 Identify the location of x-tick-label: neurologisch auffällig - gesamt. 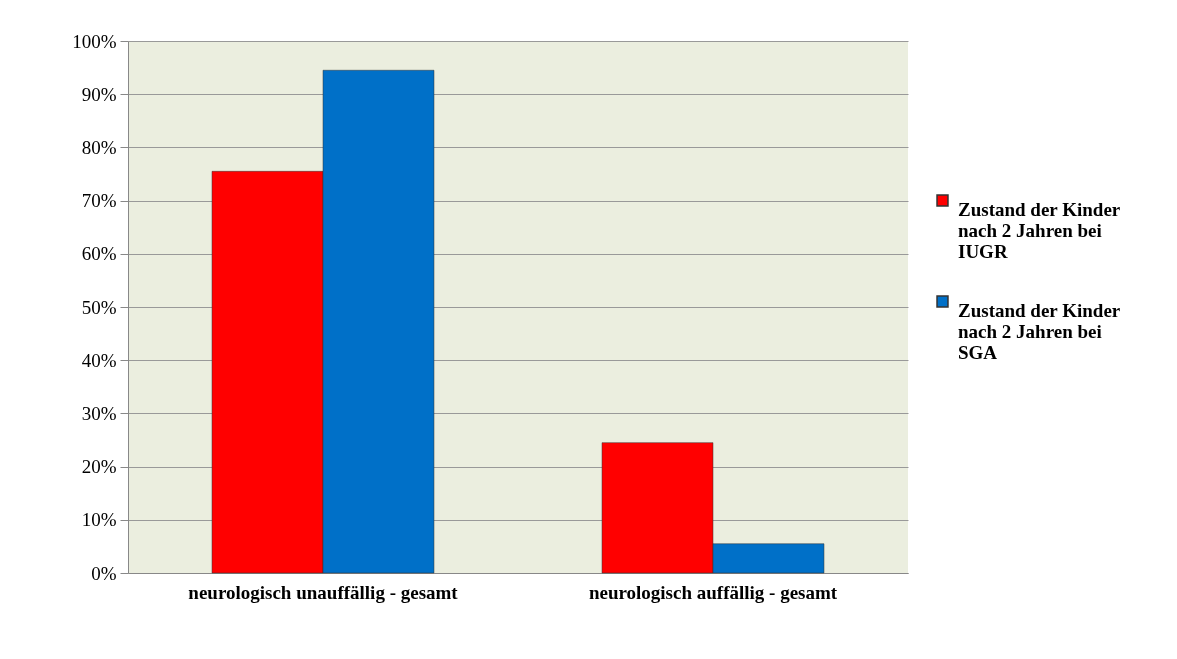
(713, 592).